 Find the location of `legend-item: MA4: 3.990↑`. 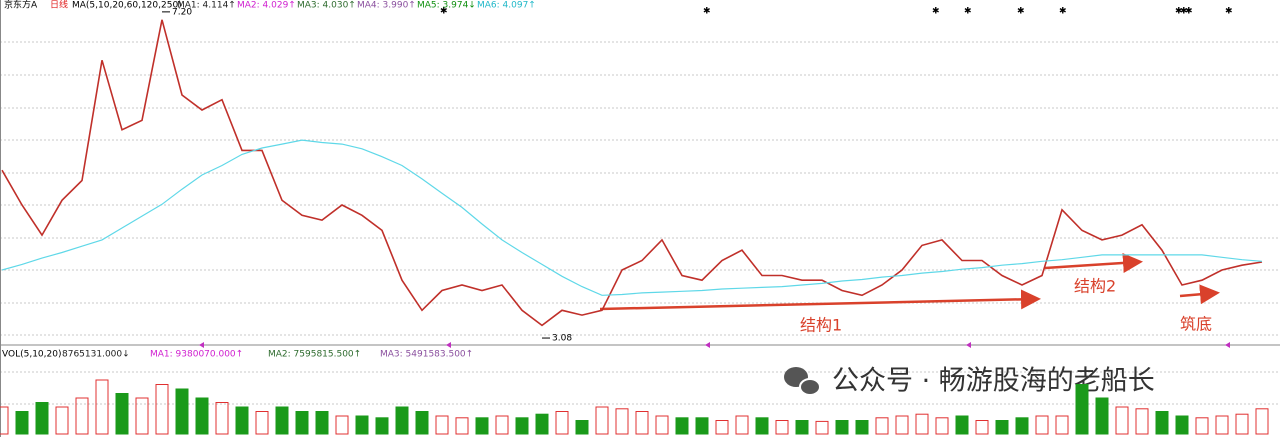

legend-item: MA4: 3.990↑ is located at coordinates (386, 6).